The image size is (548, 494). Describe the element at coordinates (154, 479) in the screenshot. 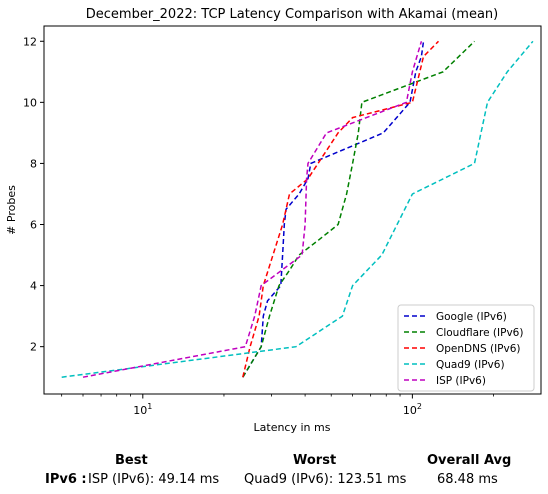

I see `summary-best-value: ISP (IPv6): 49.14 ms` at that location.